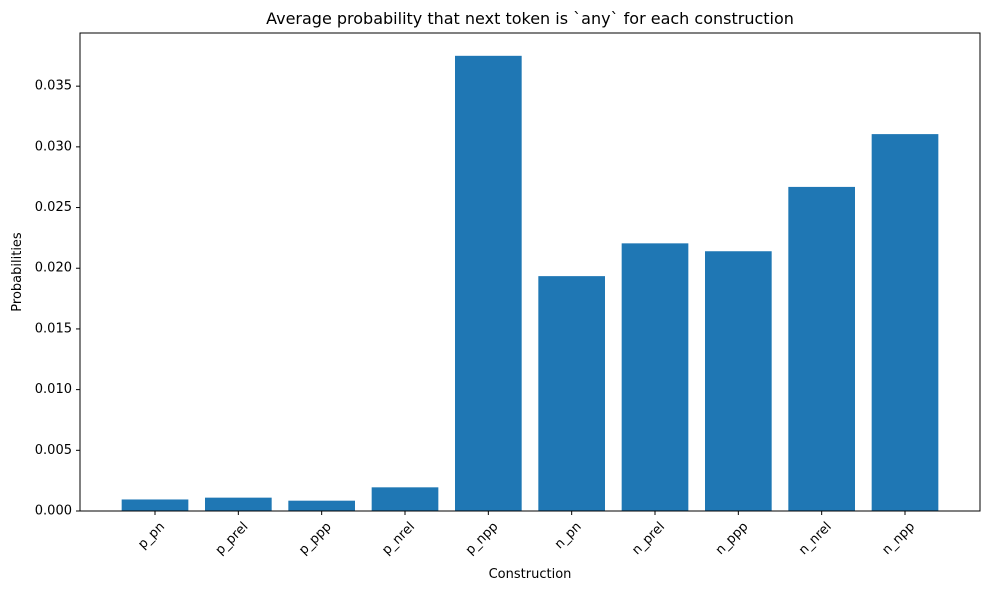  What do you see at coordinates (53, 328) in the screenshot?
I see `y-tick-label: 0.015` at bounding box center [53, 328].